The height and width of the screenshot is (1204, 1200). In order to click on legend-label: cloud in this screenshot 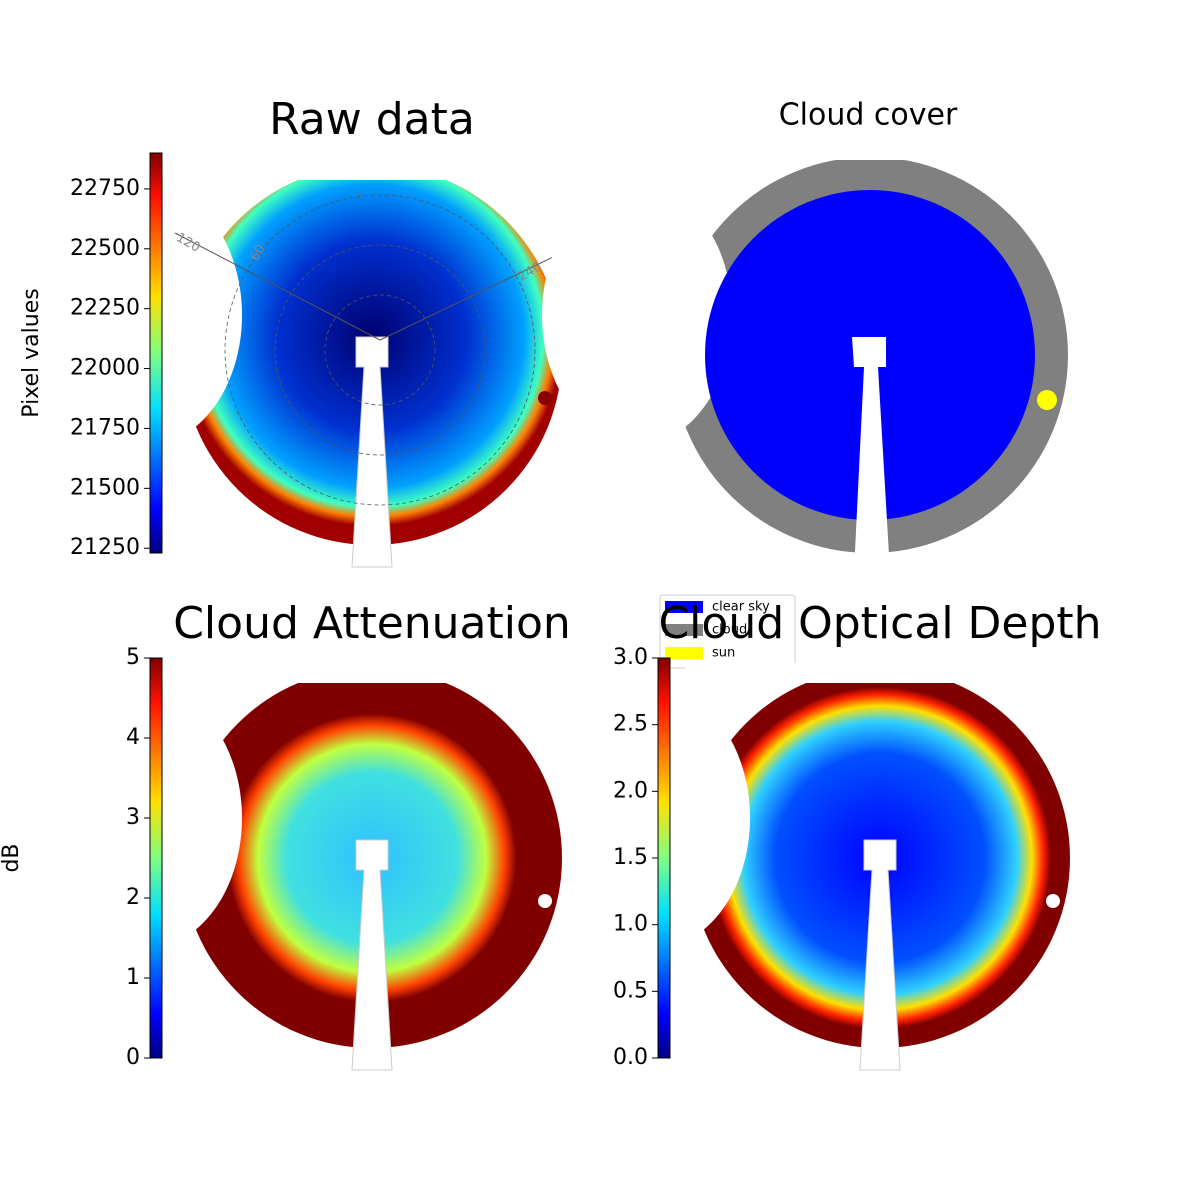, I will do `click(729, 630)`.